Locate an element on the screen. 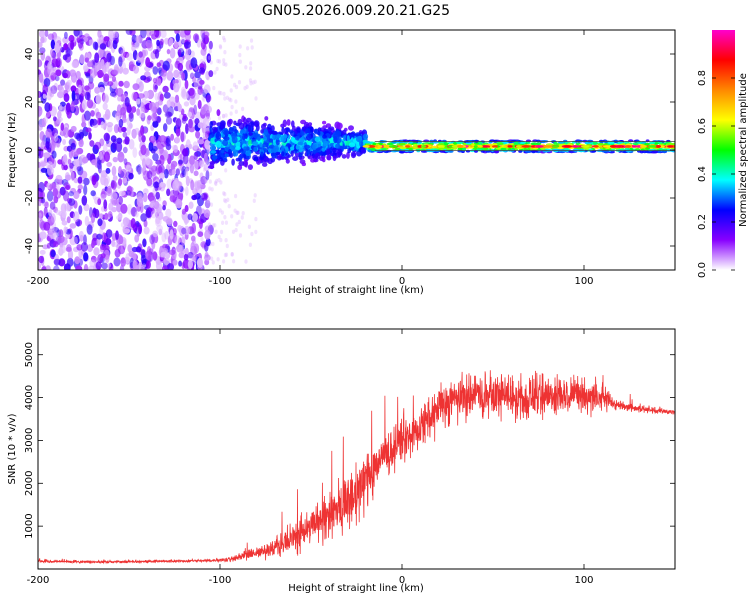 This screenshot has height=600, width=750. colorbar-tick-label: 0.4 is located at coordinates (702, 174).